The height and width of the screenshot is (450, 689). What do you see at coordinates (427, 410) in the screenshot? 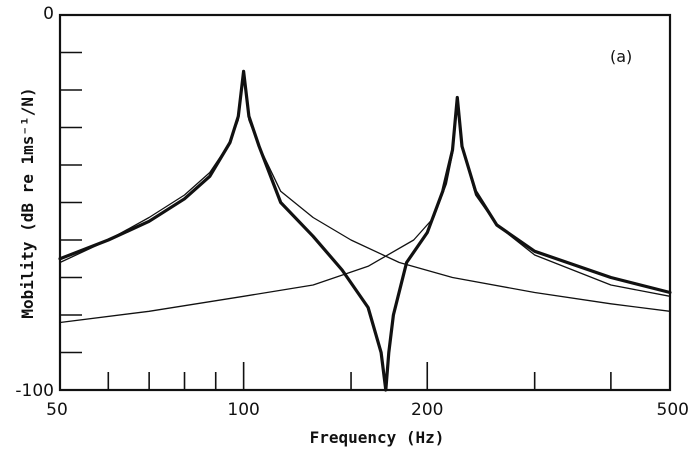
I see `x-tick-label: 200` at bounding box center [427, 410].